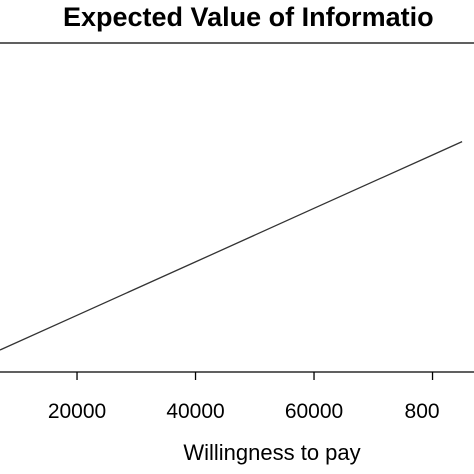  What do you see at coordinates (248, 17) in the screenshot?
I see `chart-title: Expected Value of Informatio` at bounding box center [248, 17].